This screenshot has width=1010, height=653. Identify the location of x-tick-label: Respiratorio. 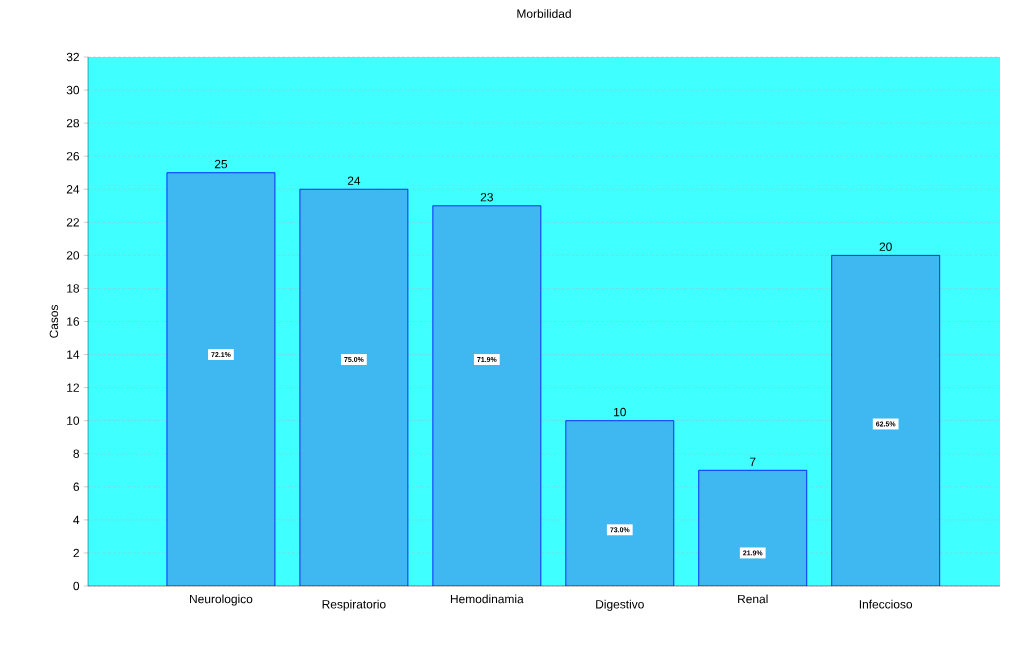
(354, 605).